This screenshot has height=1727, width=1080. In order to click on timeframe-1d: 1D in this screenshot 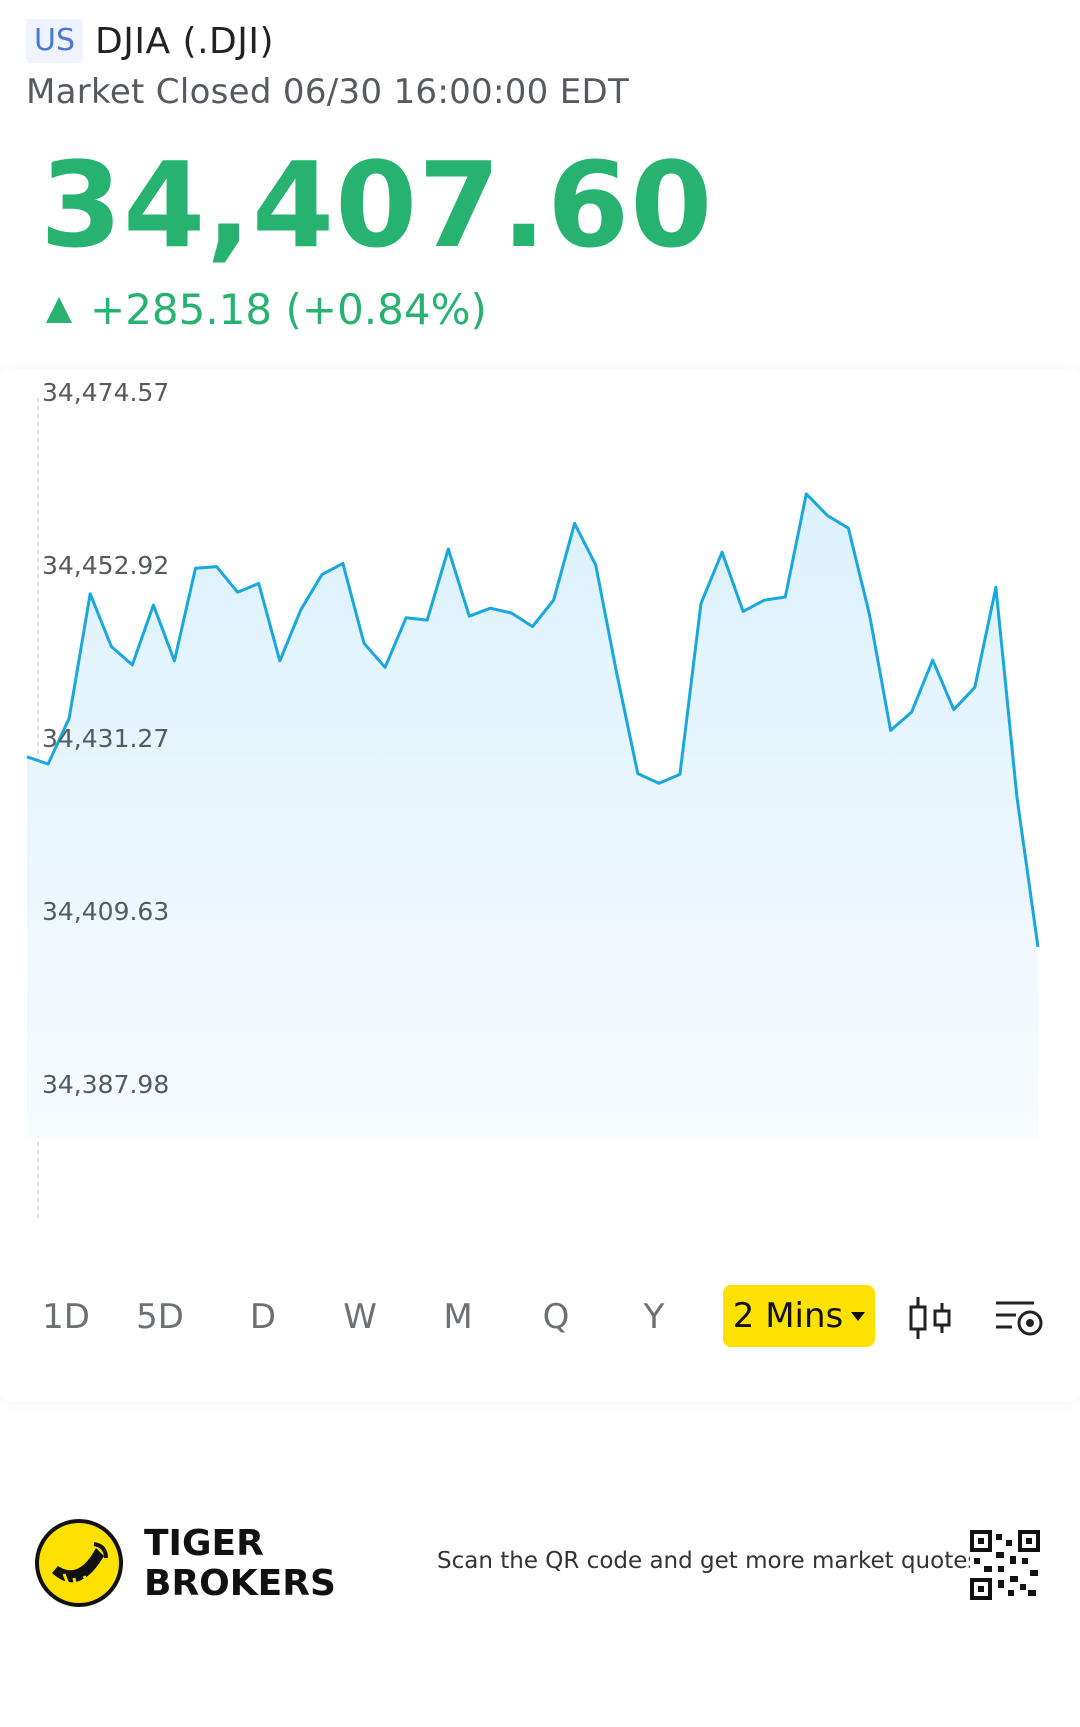, I will do `click(66, 1317)`.